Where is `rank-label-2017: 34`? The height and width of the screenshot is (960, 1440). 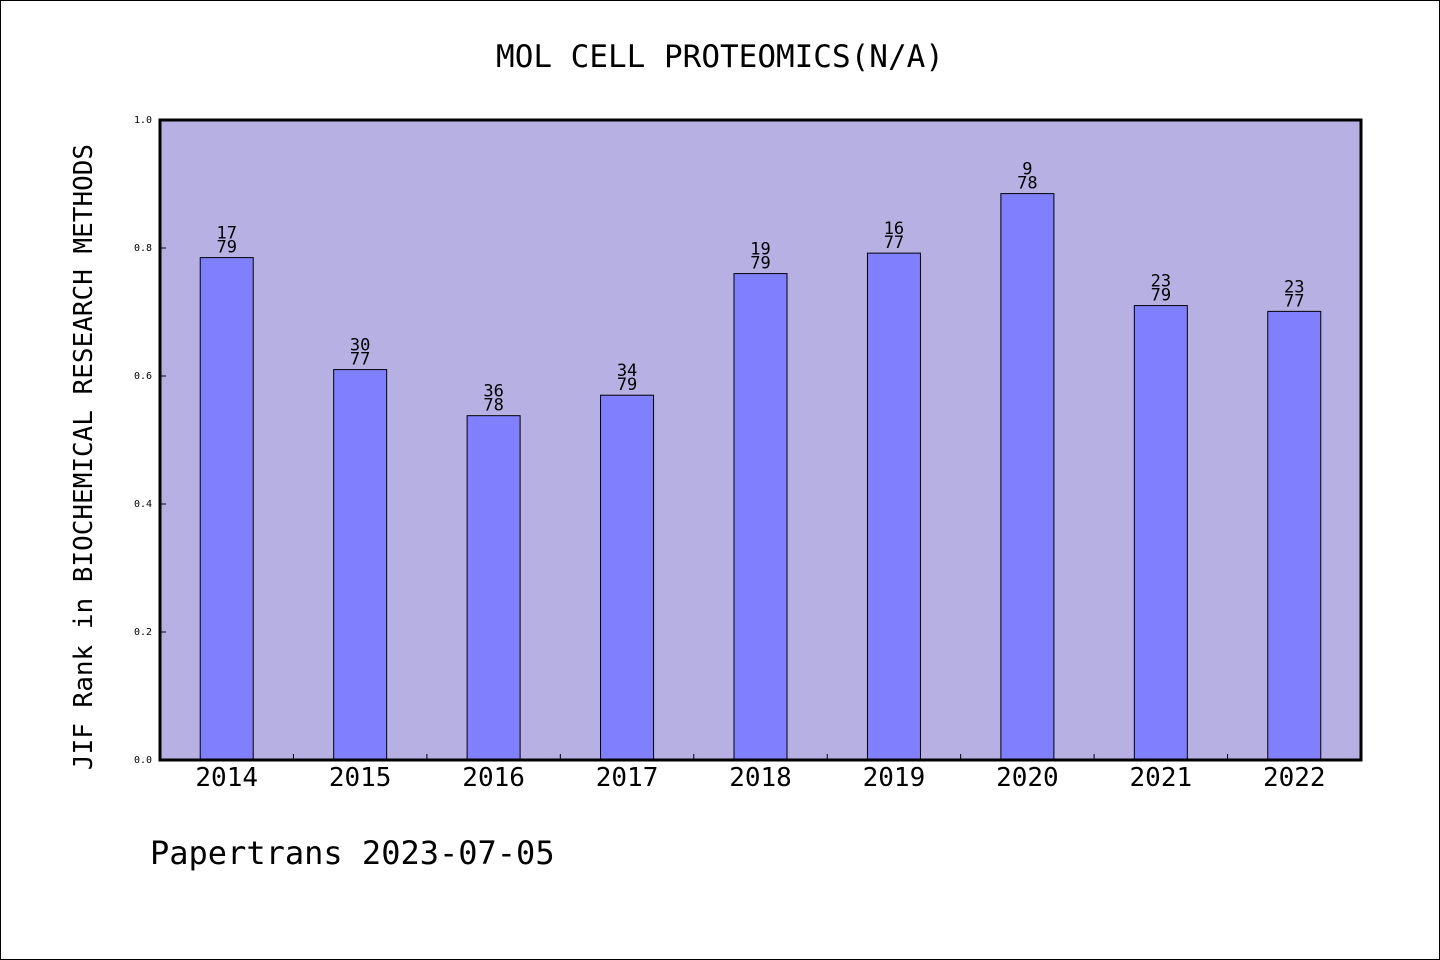
rank-label-2017: 34 is located at coordinates (627, 371).